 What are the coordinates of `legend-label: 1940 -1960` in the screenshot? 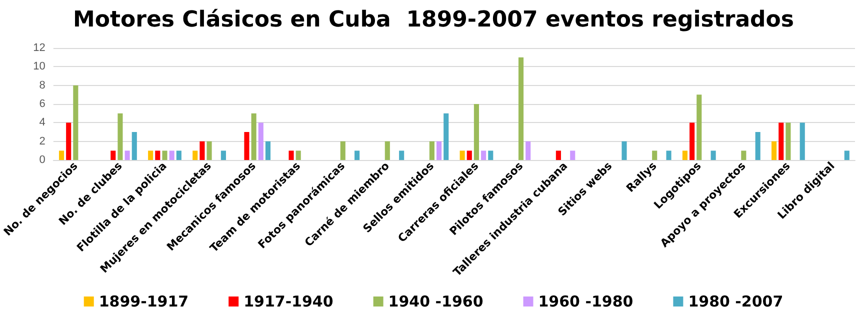 It's located at (436, 301).